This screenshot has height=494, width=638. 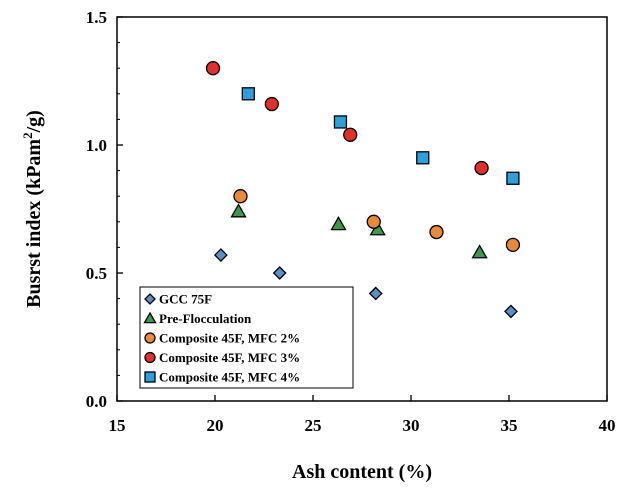 I want to click on x-tick-label: 20, so click(x=215, y=425).